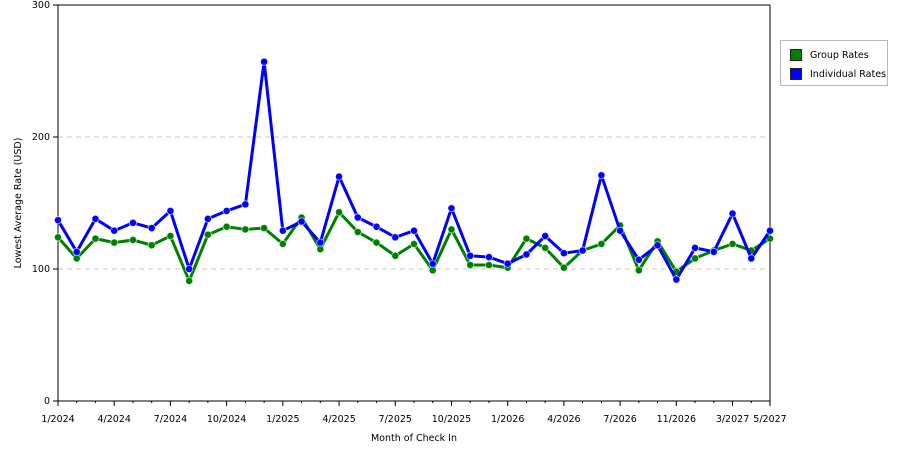 The width and height of the screenshot is (900, 454). I want to click on x-tick-label: 1/2024, so click(57, 419).